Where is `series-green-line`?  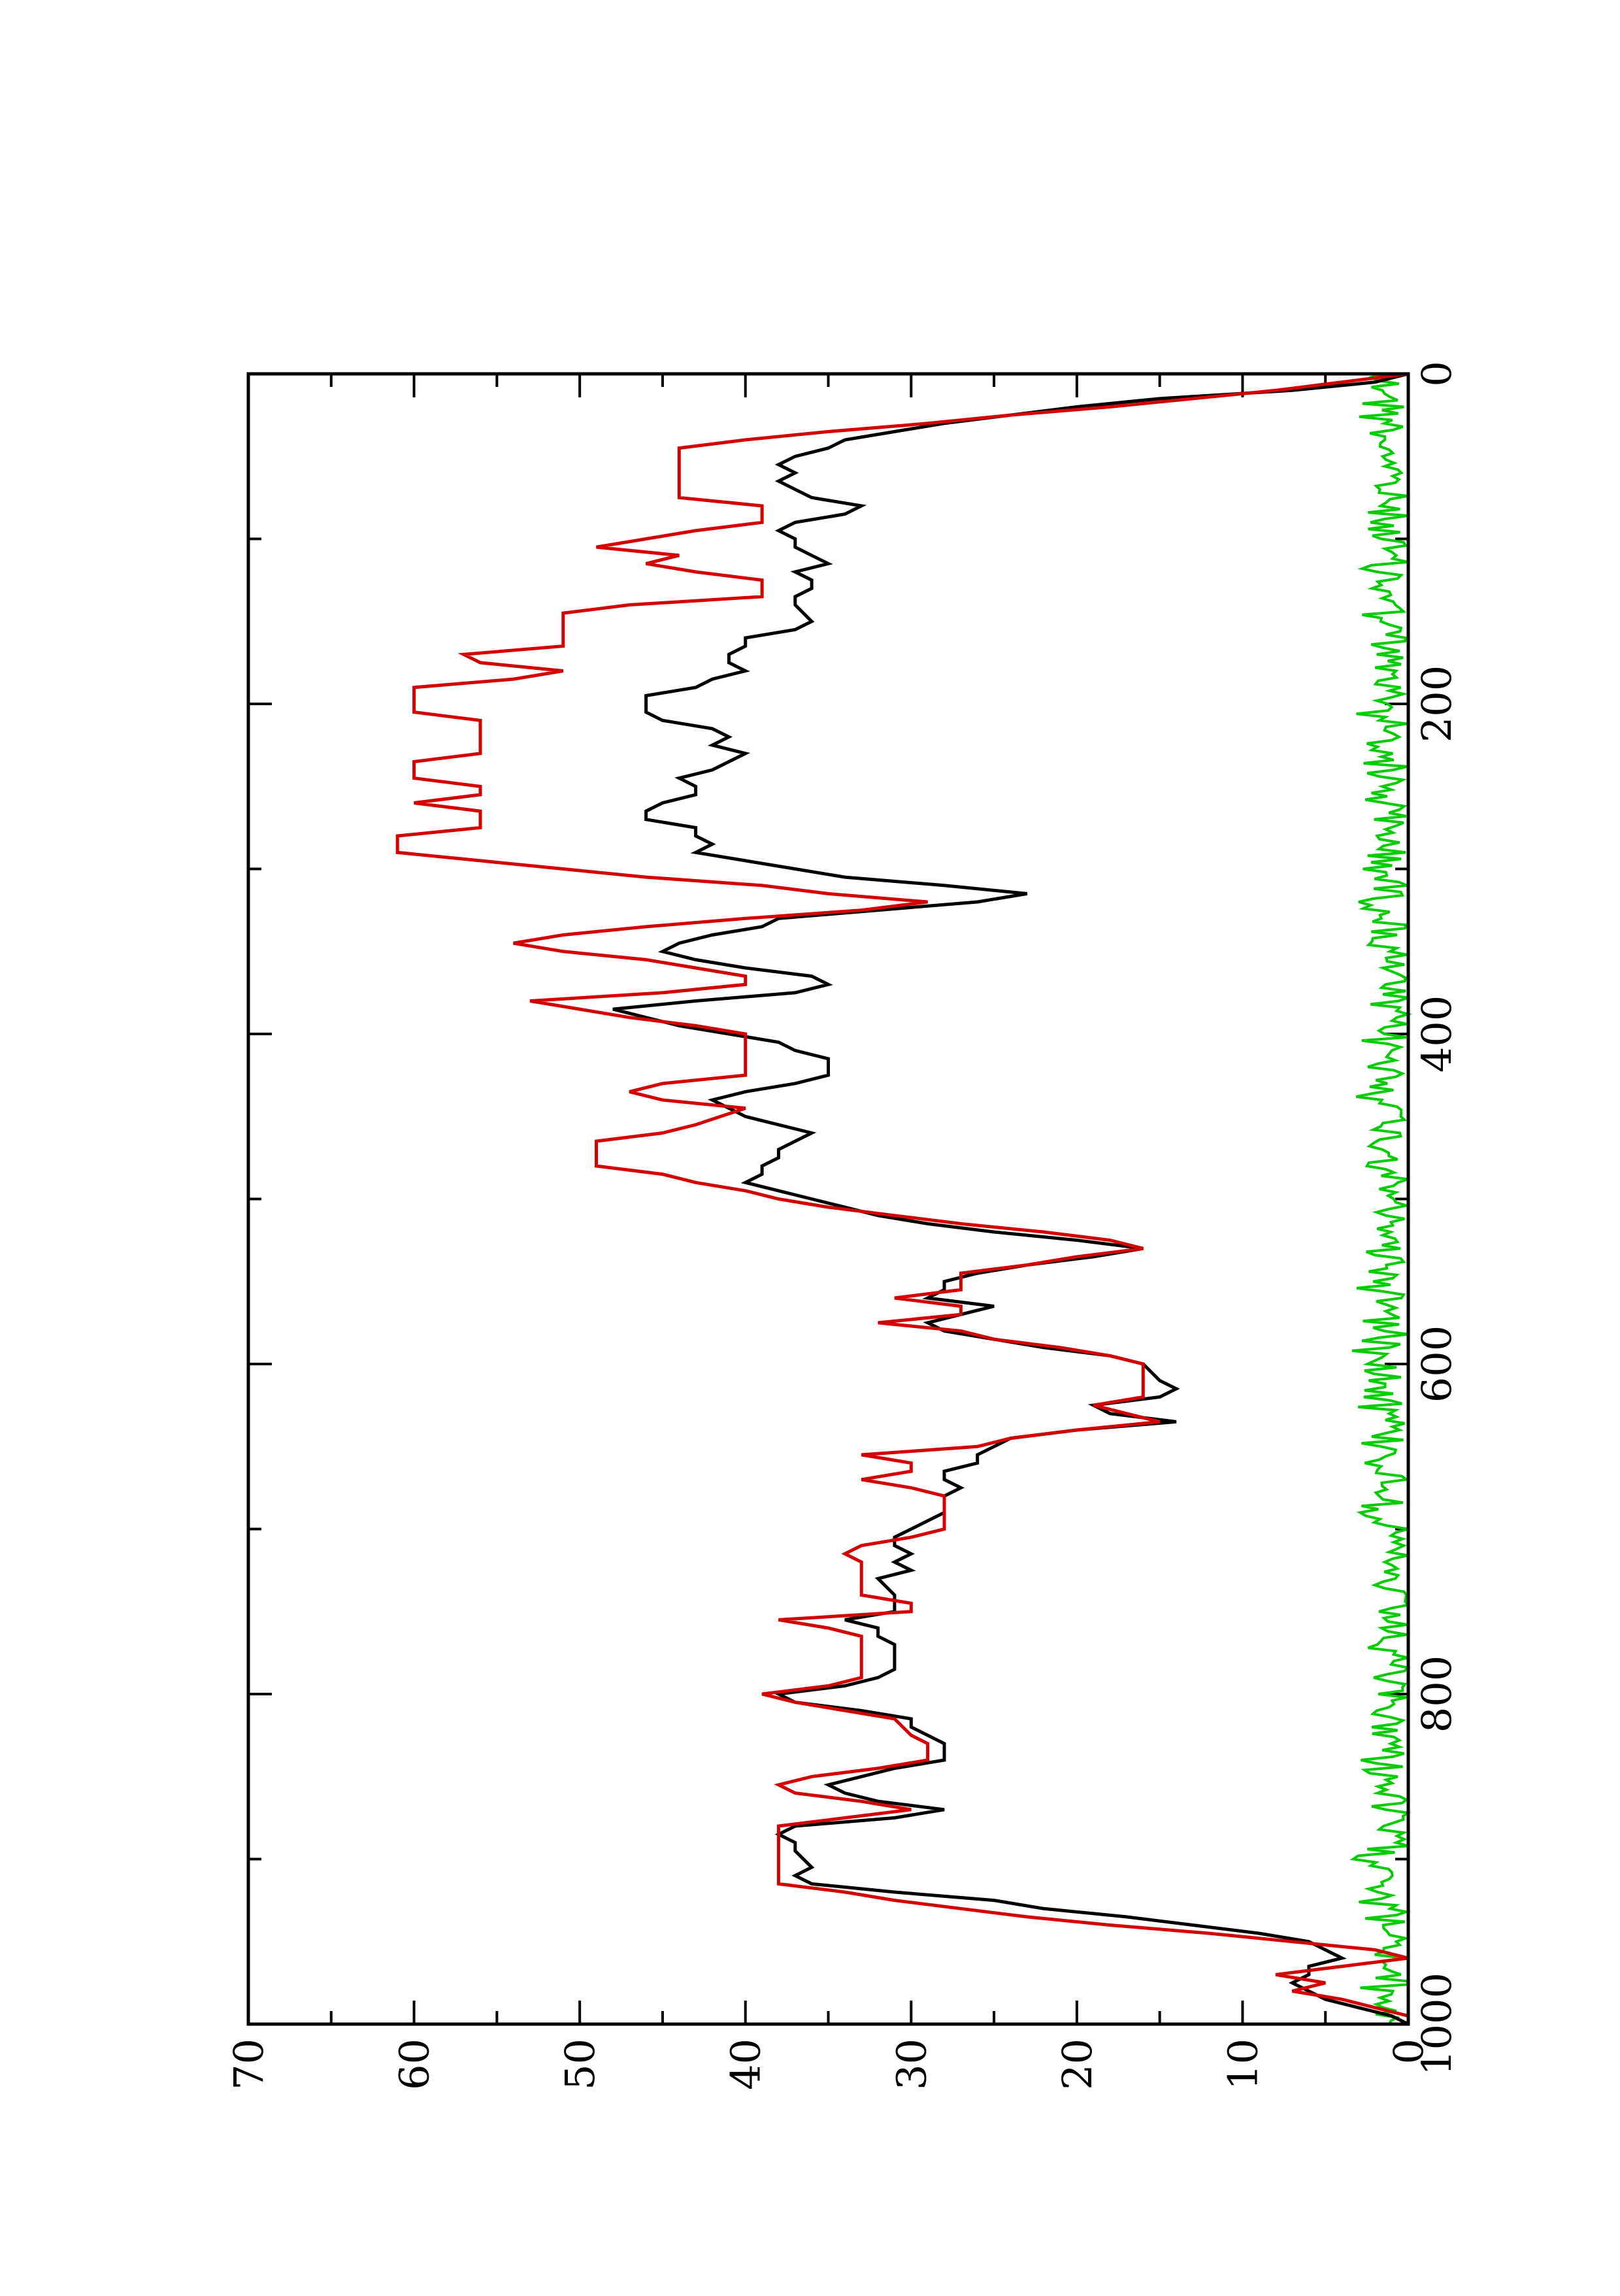 series-green-line is located at coordinates (1381, 1199).